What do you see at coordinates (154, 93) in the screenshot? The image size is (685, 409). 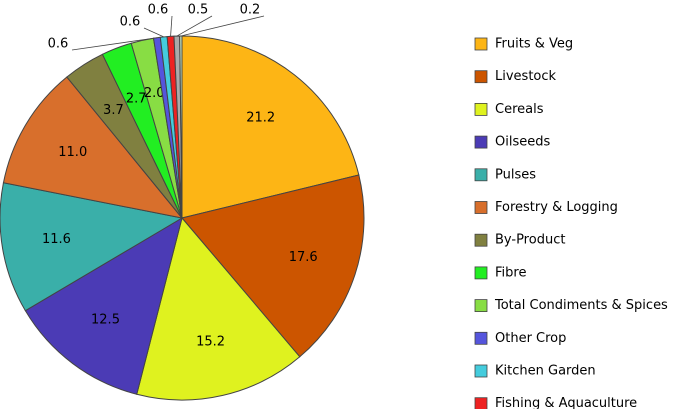 I see `data-label: 2.0` at bounding box center [154, 93].